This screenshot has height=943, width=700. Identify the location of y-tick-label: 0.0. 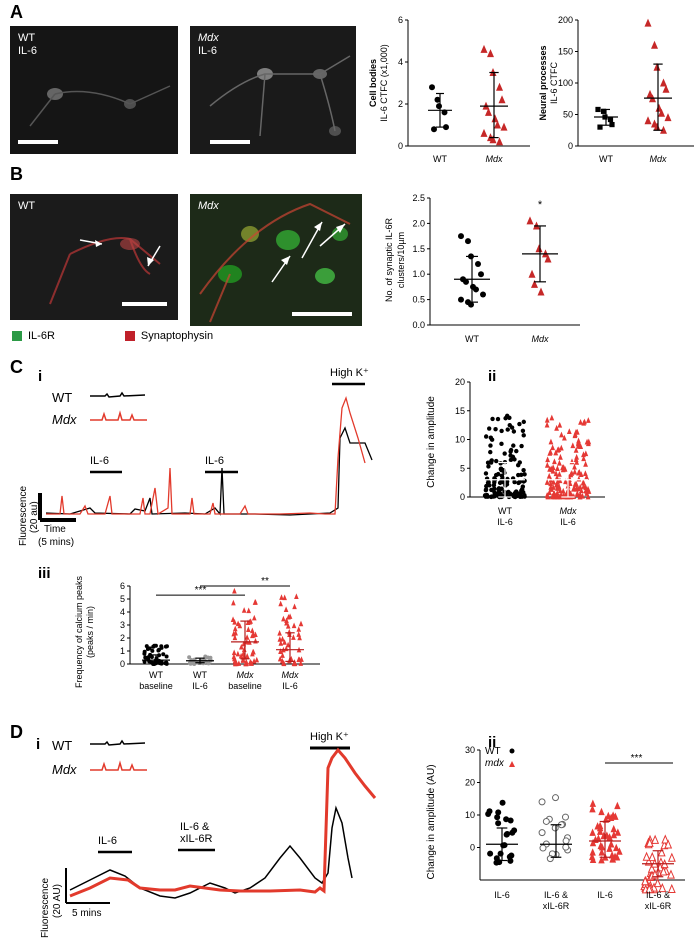
(418, 325).